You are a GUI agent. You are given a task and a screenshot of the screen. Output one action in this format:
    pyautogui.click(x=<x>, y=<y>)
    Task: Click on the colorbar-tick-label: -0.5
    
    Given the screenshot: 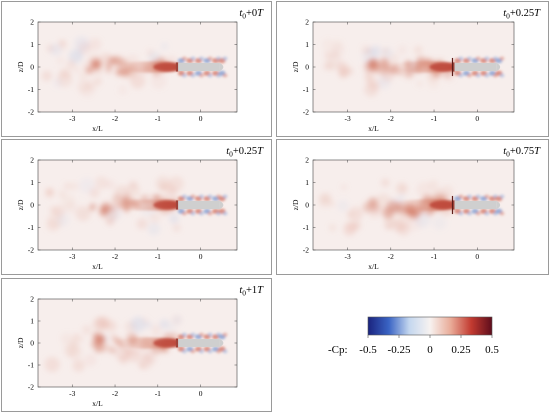 What is the action you would take?
    pyautogui.click(x=368, y=350)
    